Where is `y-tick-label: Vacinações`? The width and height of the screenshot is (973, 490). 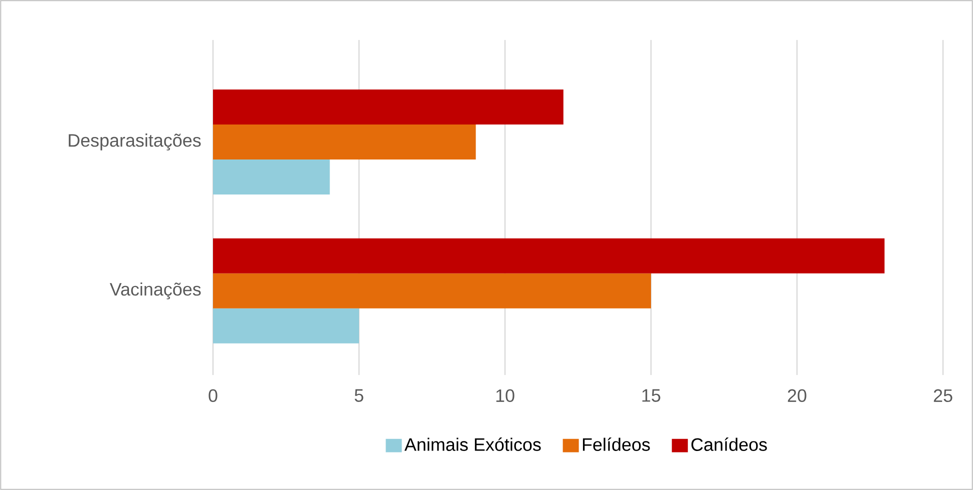 y-tick-label: Vacinações is located at coordinates (155, 291).